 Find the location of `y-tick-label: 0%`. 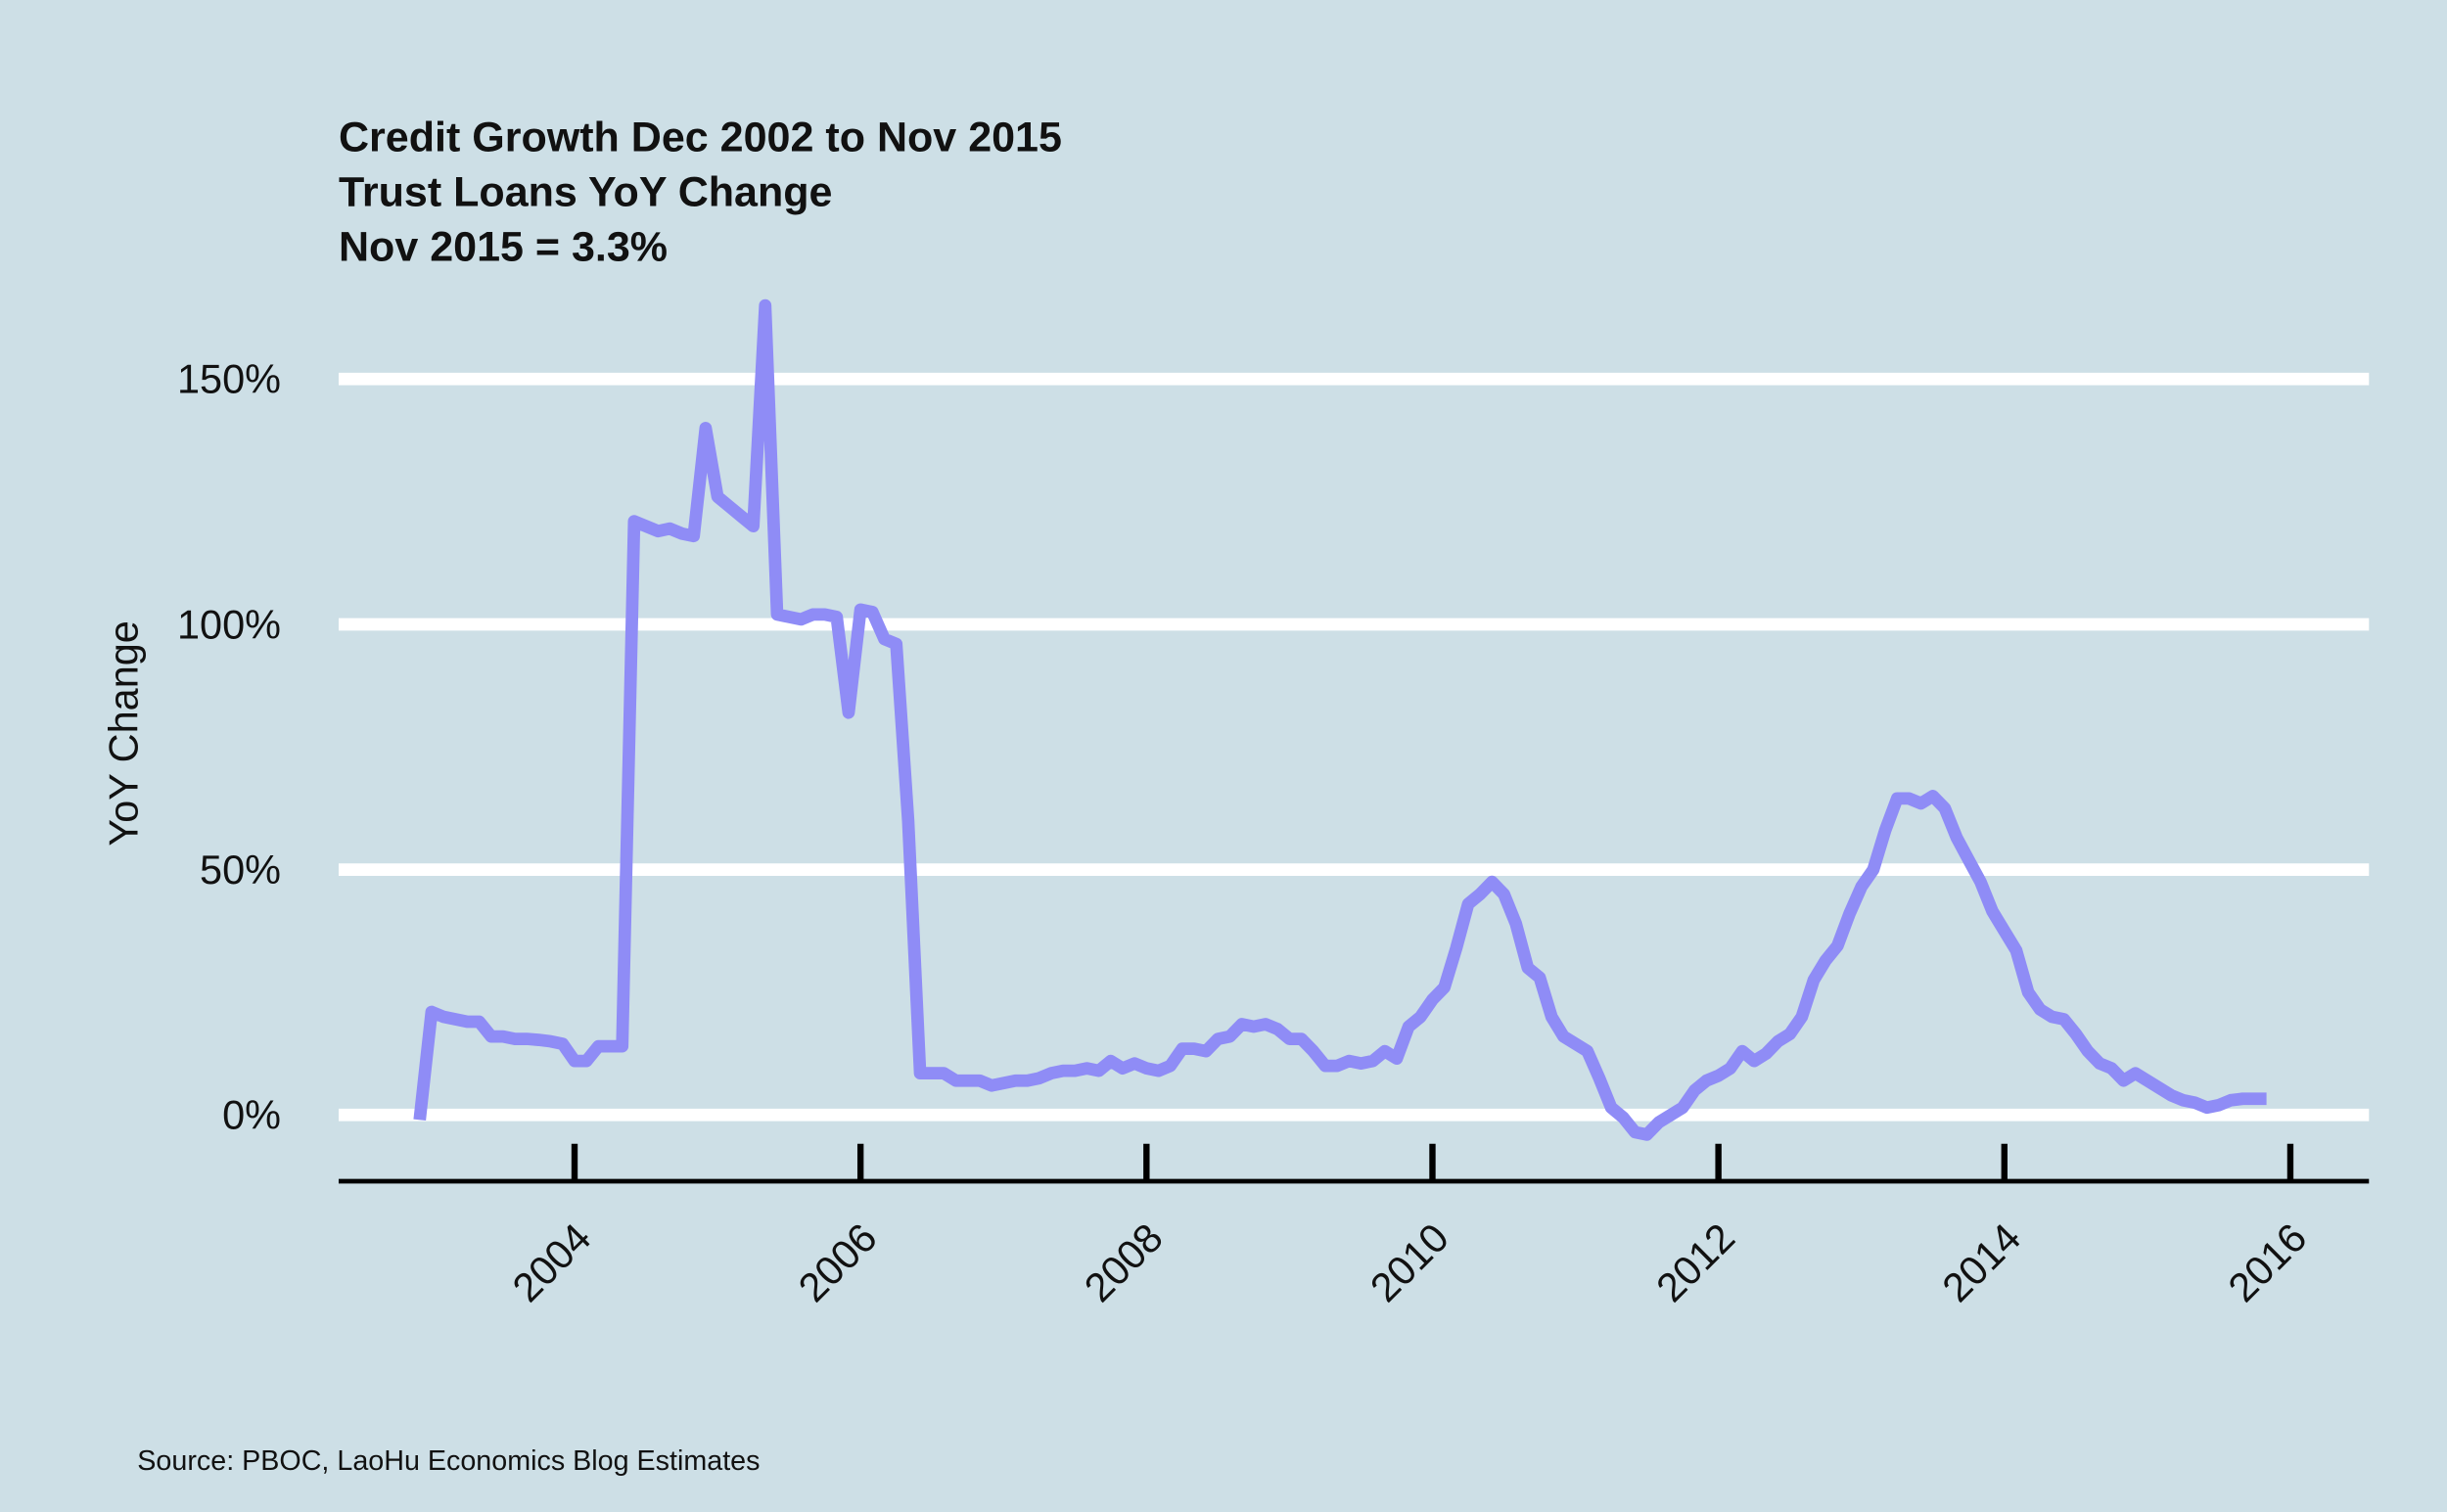

y-tick-label: 0% is located at coordinates (251, 1115).